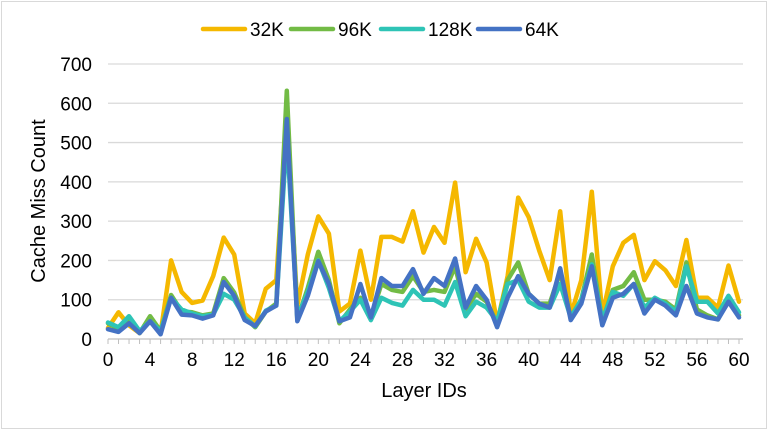 Image resolution: width=768 pixels, height=430 pixels. Describe the element at coordinates (571, 360) in the screenshot. I see `x-tick-label: 44` at that location.